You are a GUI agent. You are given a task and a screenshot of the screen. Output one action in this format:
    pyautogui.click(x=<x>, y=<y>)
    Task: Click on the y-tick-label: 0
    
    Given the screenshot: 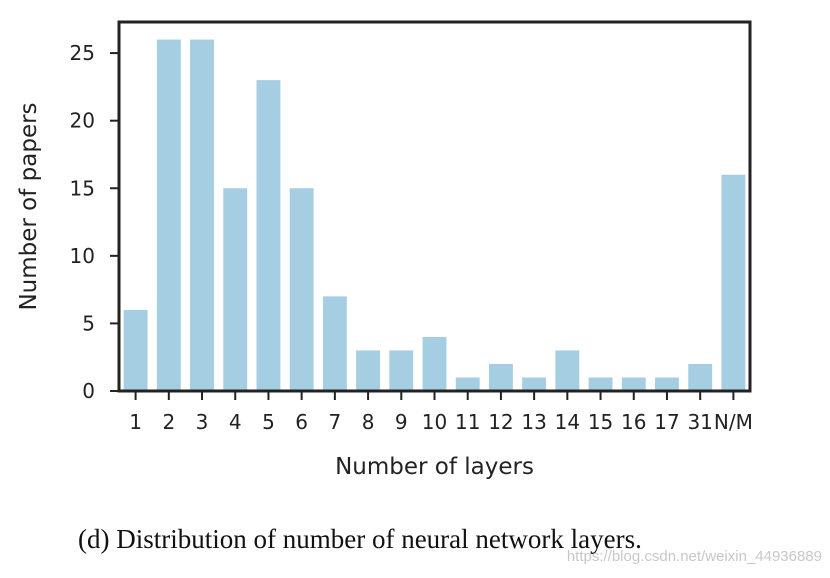 What is the action you would take?
    pyautogui.click(x=88, y=391)
    